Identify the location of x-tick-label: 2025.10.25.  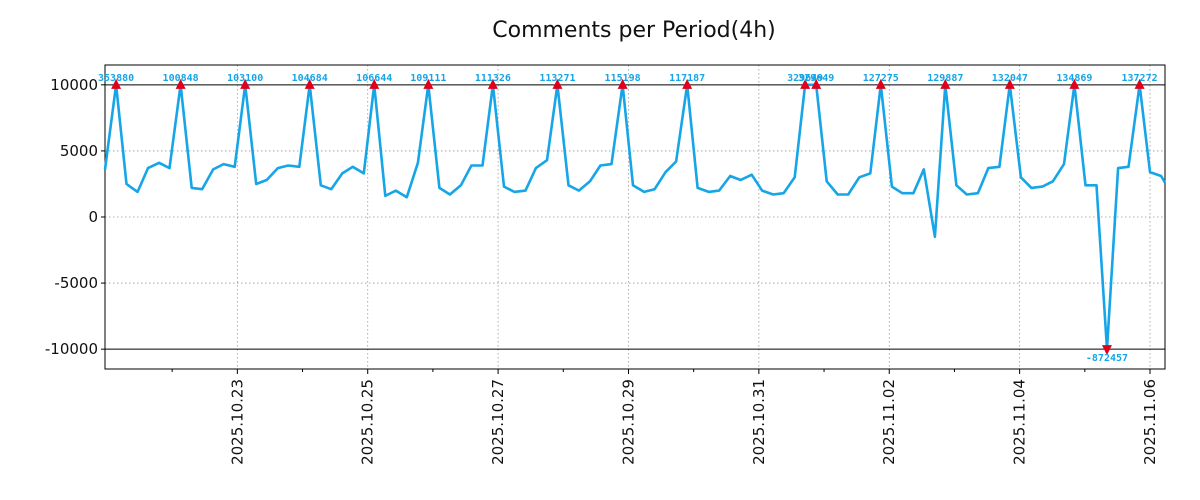
(368, 422).